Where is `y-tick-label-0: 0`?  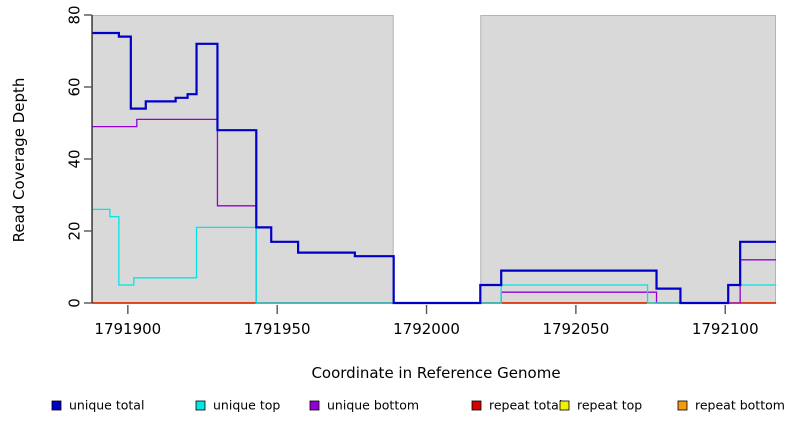
y-tick-label-0: 0 is located at coordinates (74, 303).